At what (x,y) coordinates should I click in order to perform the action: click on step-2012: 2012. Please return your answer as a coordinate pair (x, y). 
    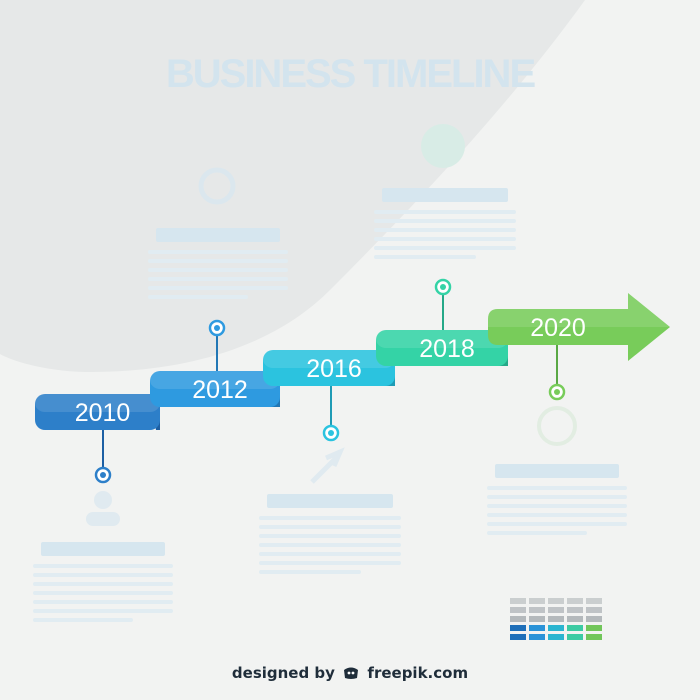
    Looking at the image, I should click on (215, 389).